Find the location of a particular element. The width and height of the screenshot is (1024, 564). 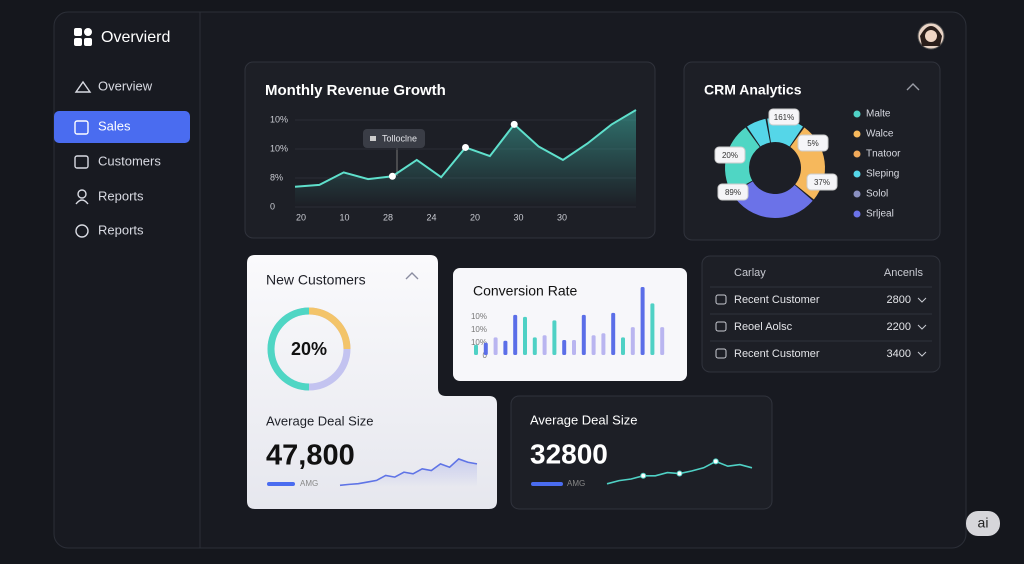

nav-active is located at coordinates (122, 127).